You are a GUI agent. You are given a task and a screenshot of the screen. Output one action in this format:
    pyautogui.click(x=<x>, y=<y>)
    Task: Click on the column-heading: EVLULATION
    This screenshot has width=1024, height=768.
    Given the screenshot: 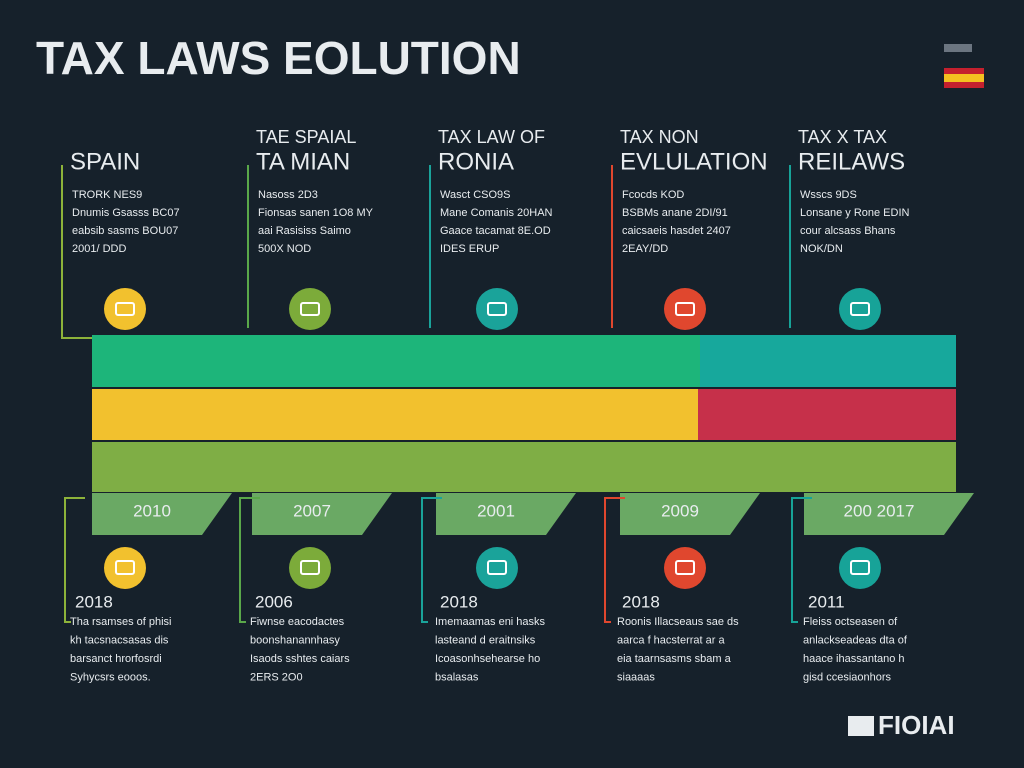 What is the action you would take?
    pyautogui.click(x=694, y=161)
    